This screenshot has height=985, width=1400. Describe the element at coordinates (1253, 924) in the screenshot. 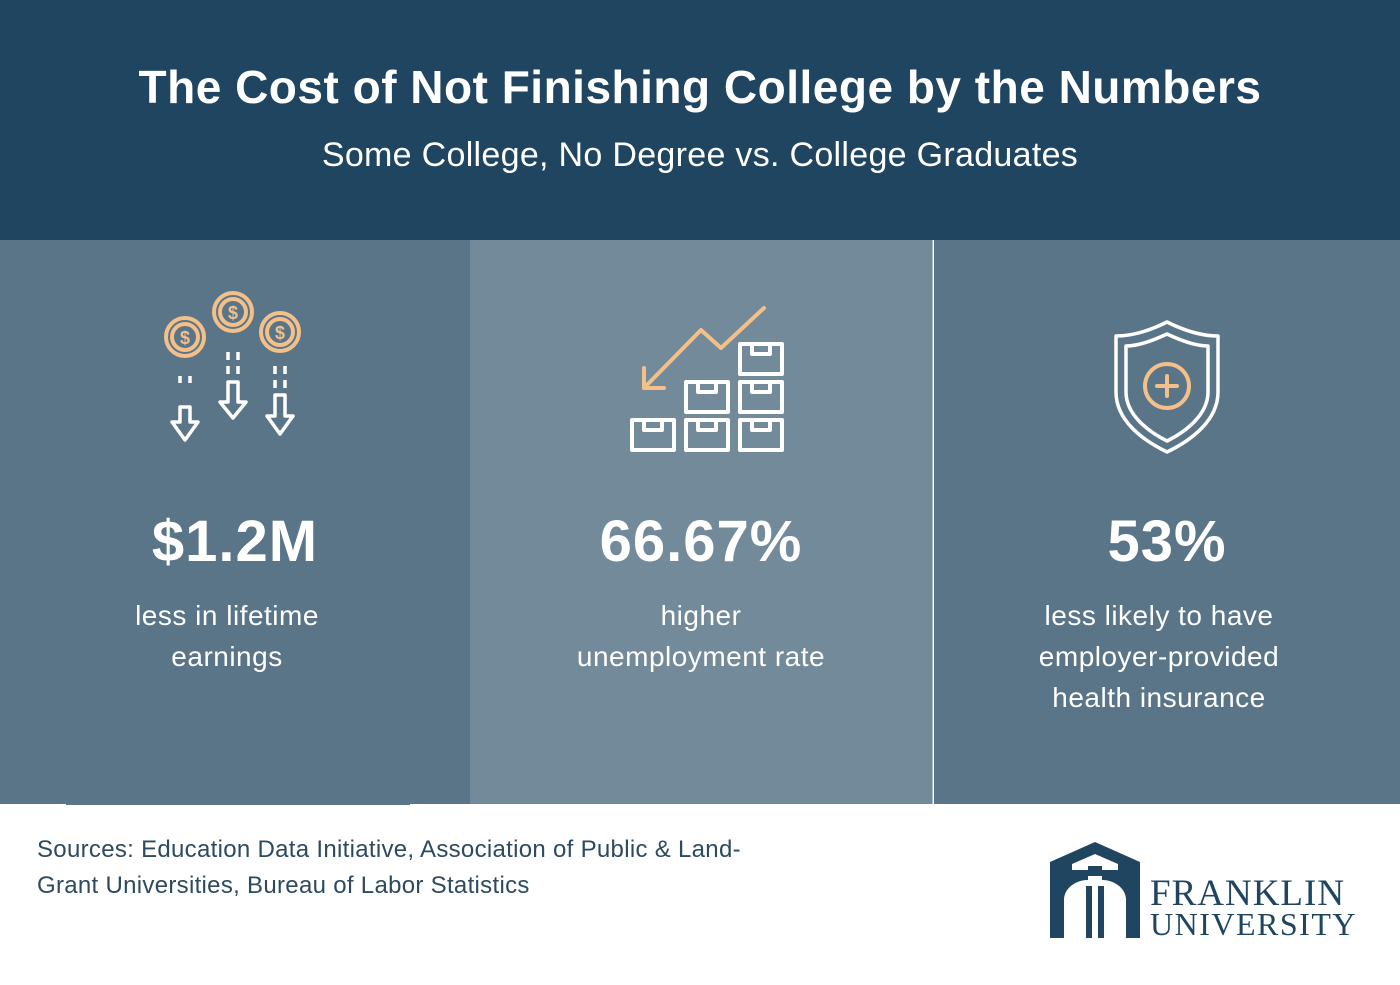

I see `logo-name-line2: UNIVERSITY` at that location.